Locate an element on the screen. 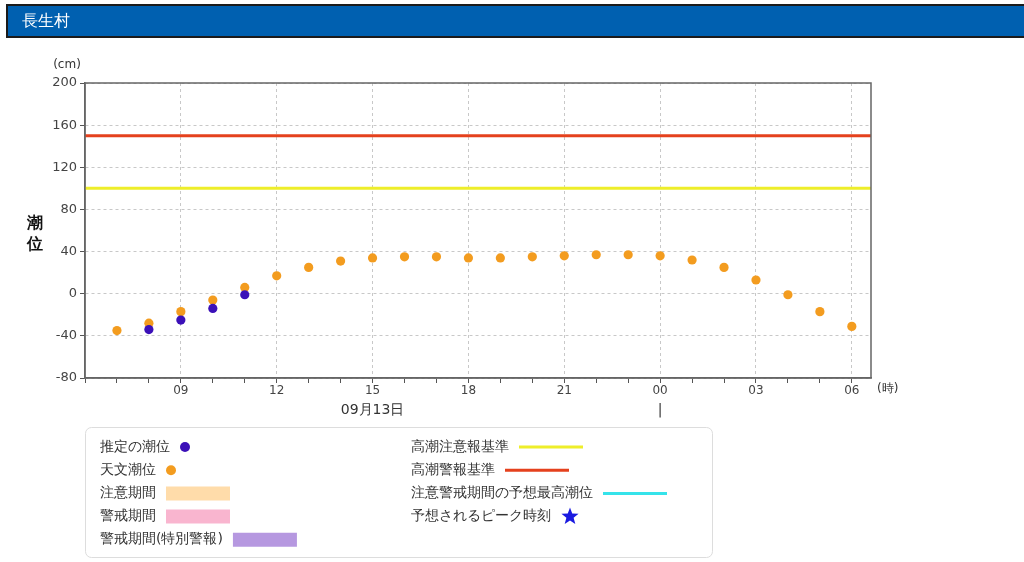 This screenshot has width=1024, height=562. y-tick-label: -80 is located at coordinates (66, 377).